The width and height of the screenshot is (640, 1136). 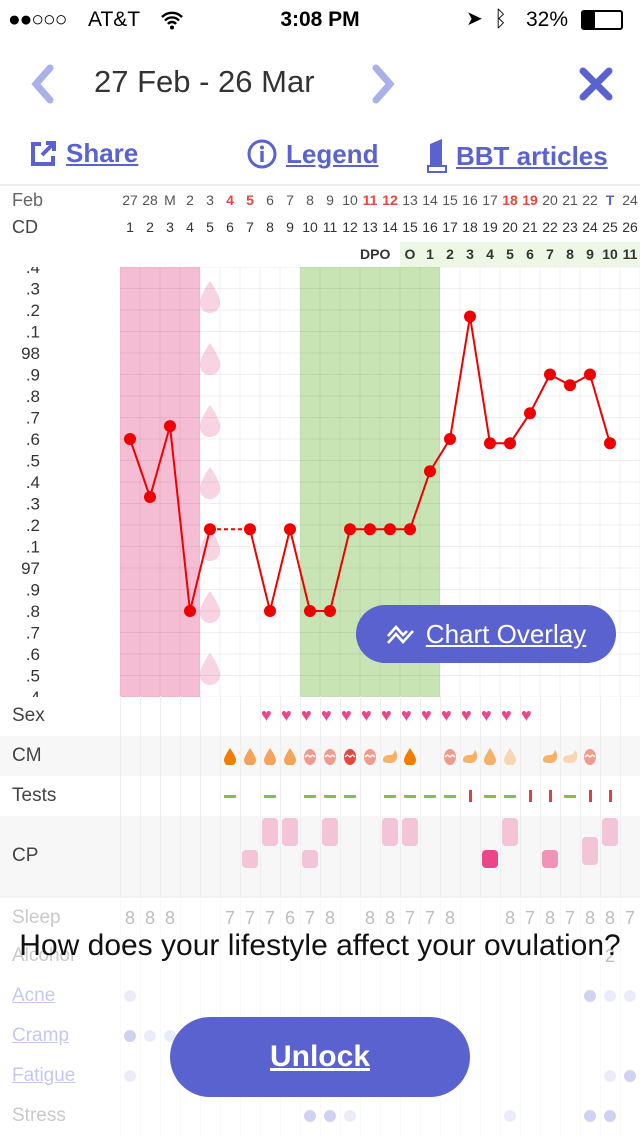 I want to click on y-tick-label: 98, so click(x=30, y=353).